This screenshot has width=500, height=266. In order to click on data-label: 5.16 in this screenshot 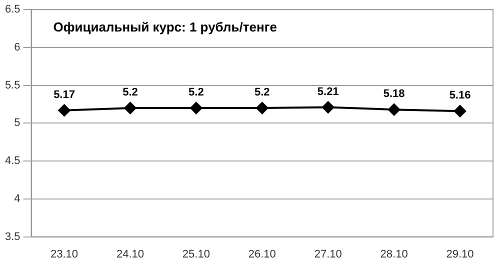, I will do `click(460, 96)`.